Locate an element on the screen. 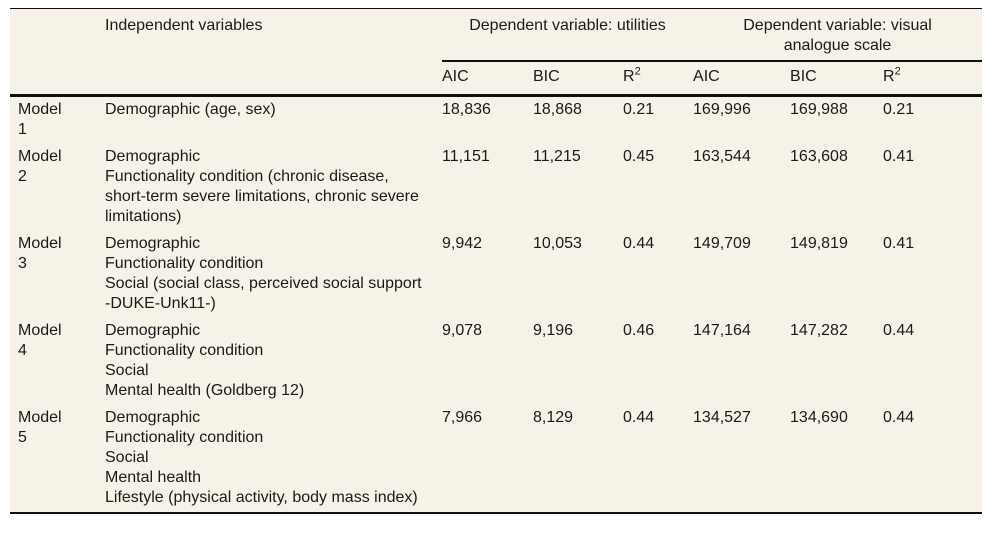 The image size is (992, 546). independent-variables-list: Demographic (age, sex) is located at coordinates (190, 109).